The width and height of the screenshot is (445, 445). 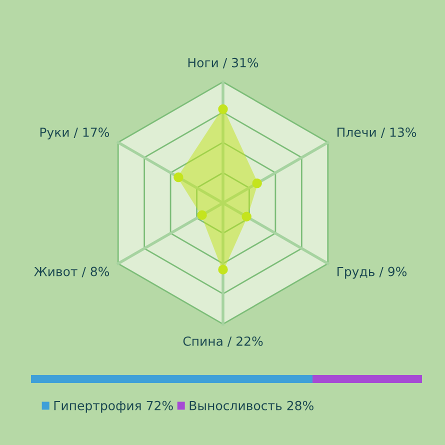 What do you see at coordinates (72, 272) in the screenshot?
I see `spoke-label: Живот / 8%` at bounding box center [72, 272].